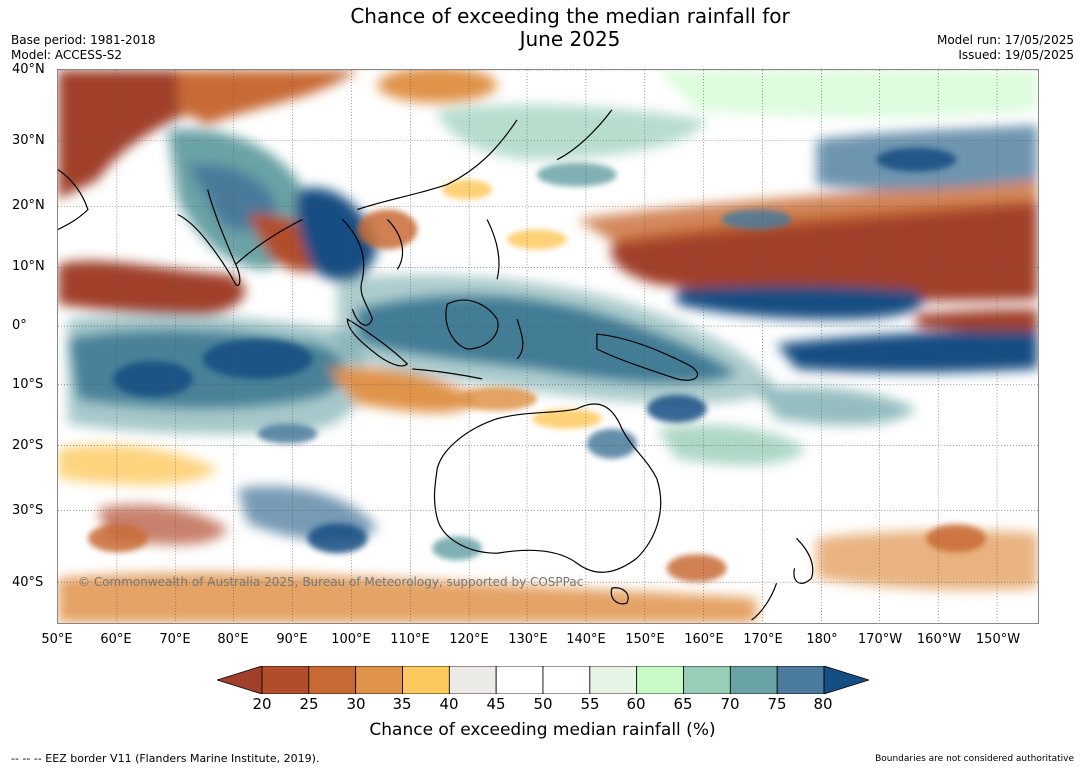  I want to click on lon-label-70e: 70°E, so click(175, 639).